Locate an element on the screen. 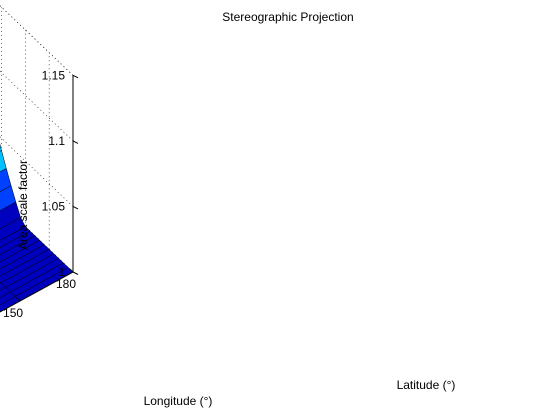  x-tick-label: 180 is located at coordinates (66, 284).